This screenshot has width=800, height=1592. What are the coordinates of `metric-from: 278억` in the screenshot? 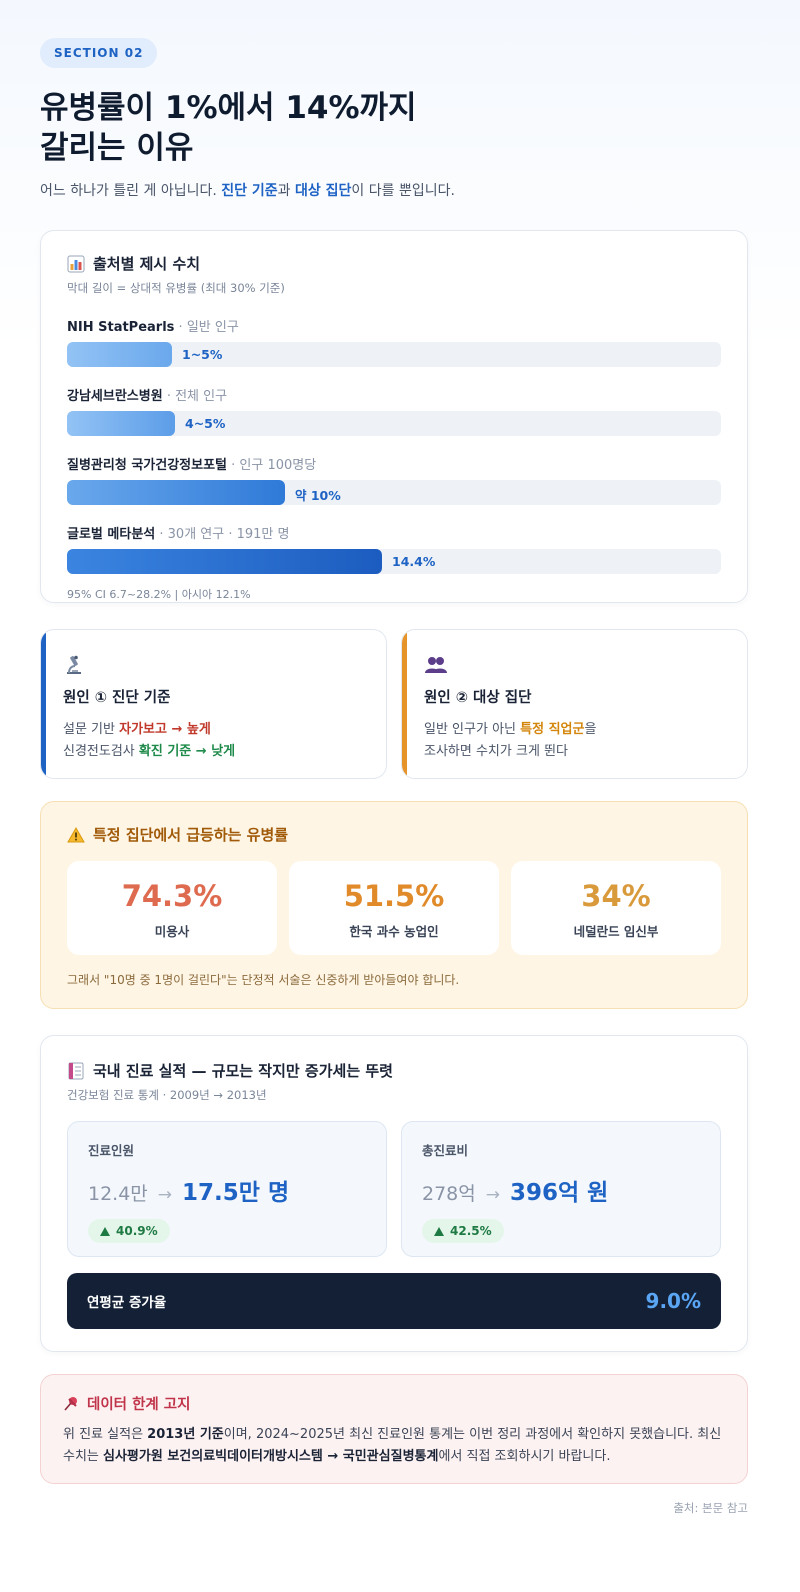 It's located at (449, 1194).